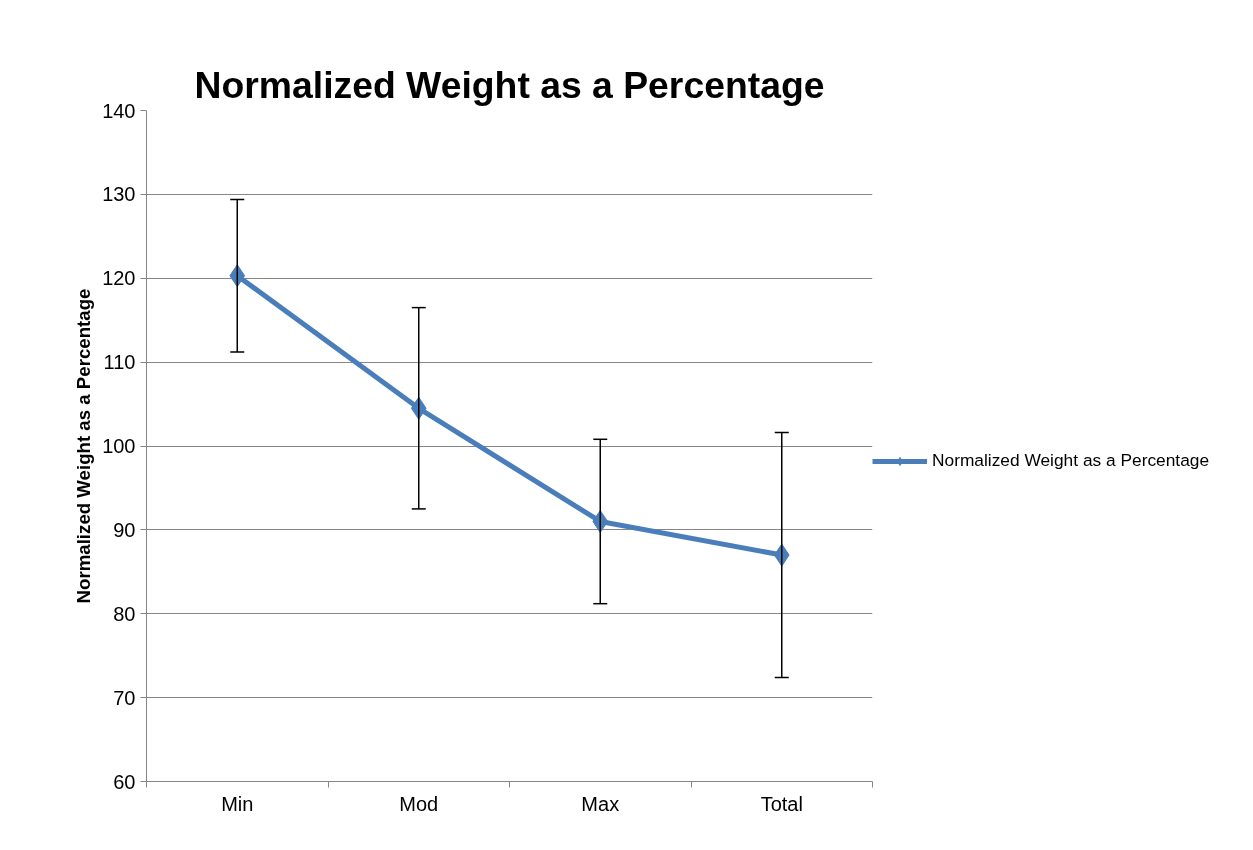 The width and height of the screenshot is (1253, 850). Describe the element at coordinates (509, 84) in the screenshot. I see `chart-title: Normalized Weight as a Percentage` at that location.